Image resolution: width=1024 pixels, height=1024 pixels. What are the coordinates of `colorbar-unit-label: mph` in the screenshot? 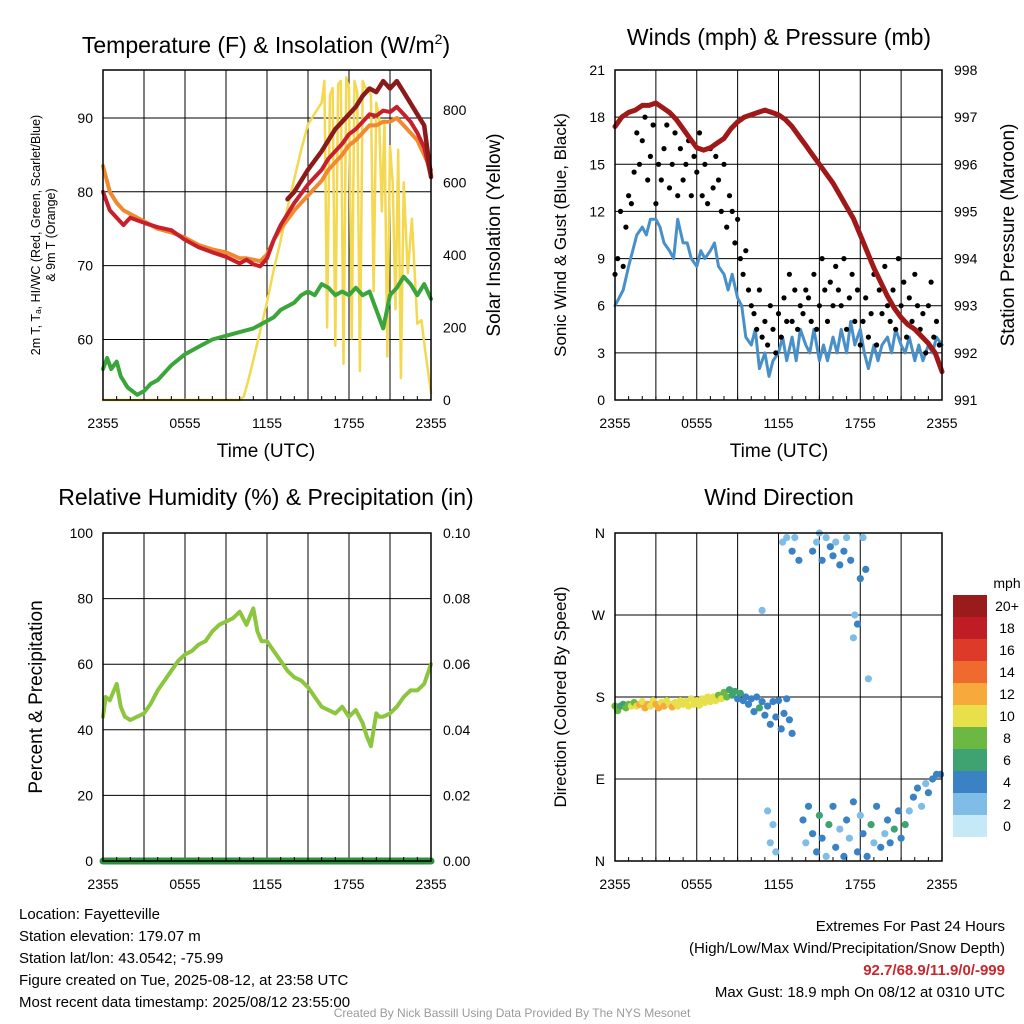 It's located at (1006, 583).